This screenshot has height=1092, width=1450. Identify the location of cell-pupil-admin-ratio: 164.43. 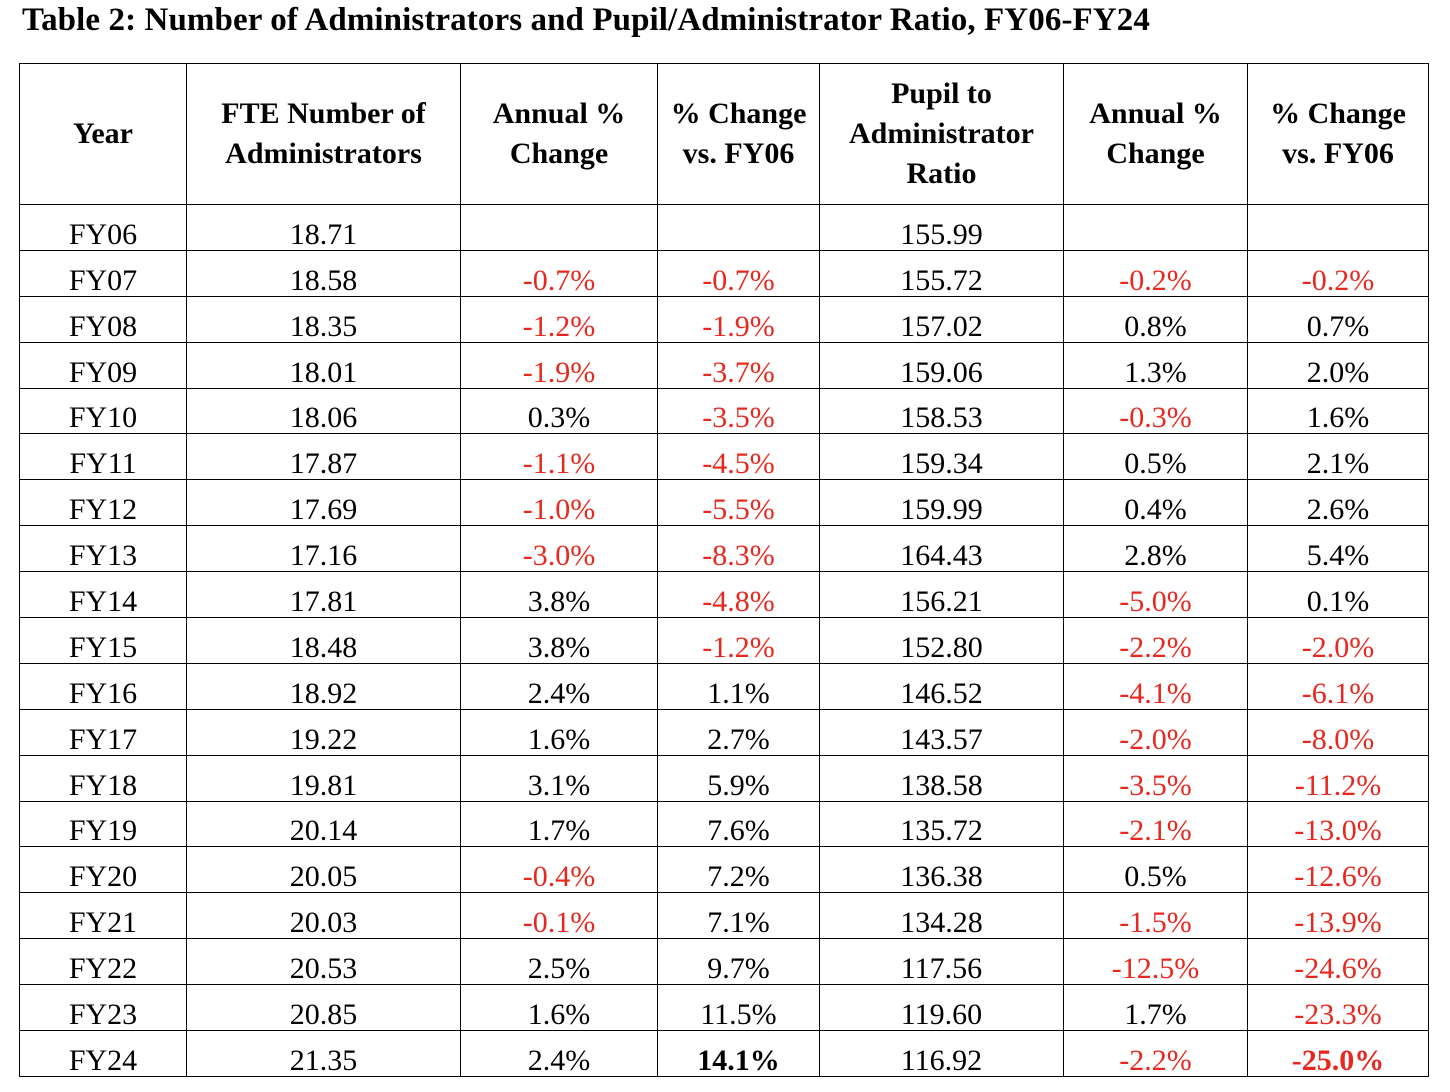
(941, 549).